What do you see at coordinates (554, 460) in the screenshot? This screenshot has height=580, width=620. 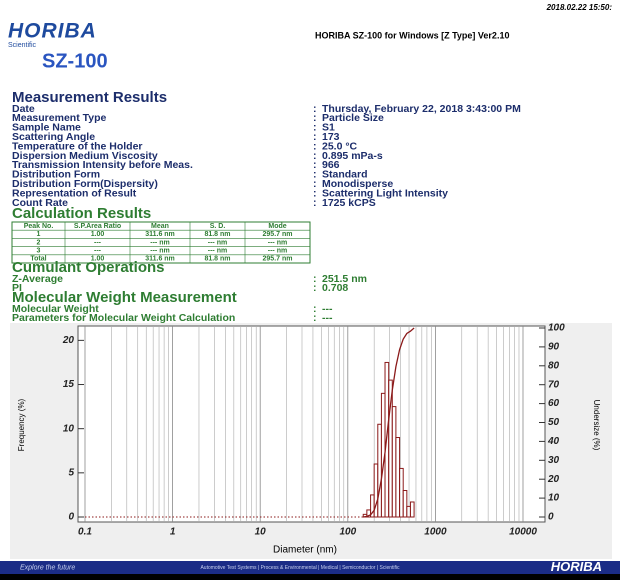 I see `y2-tick-label: 30` at bounding box center [554, 460].